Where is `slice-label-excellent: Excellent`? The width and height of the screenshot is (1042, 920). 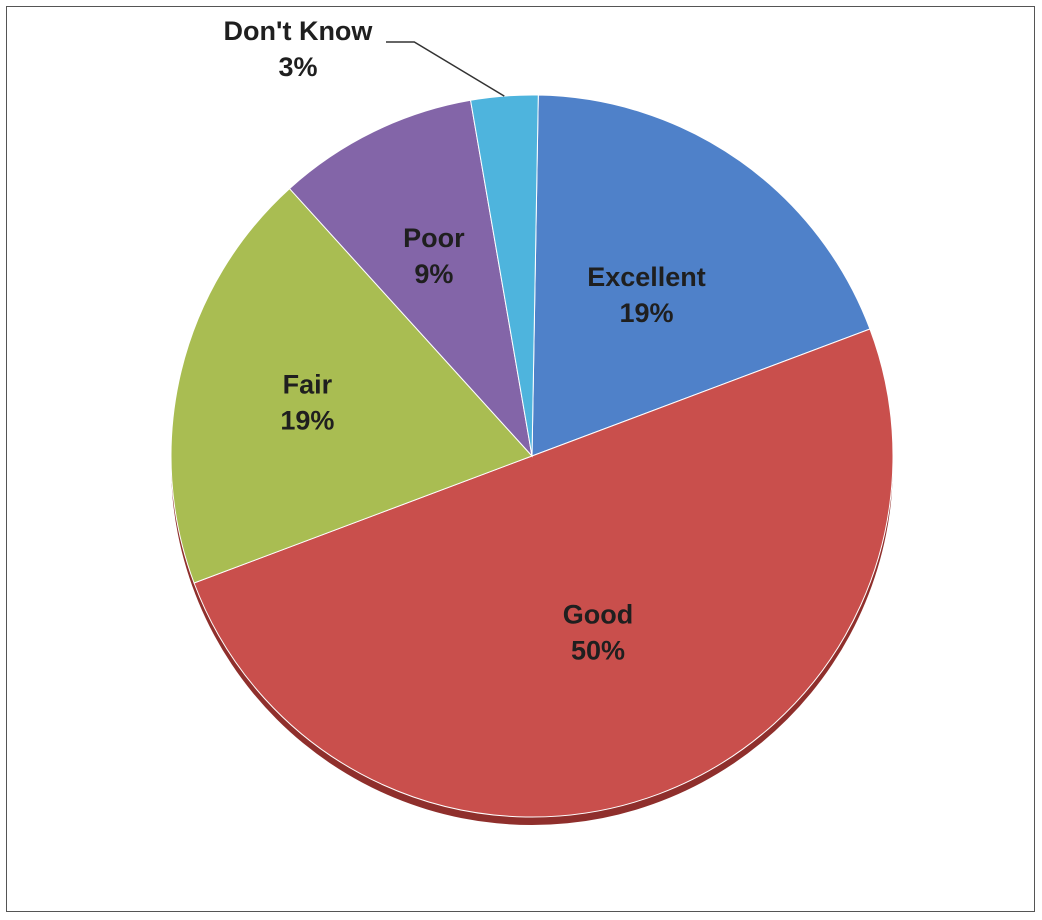
slice-label-excellent: Excellent is located at coordinates (646, 277).